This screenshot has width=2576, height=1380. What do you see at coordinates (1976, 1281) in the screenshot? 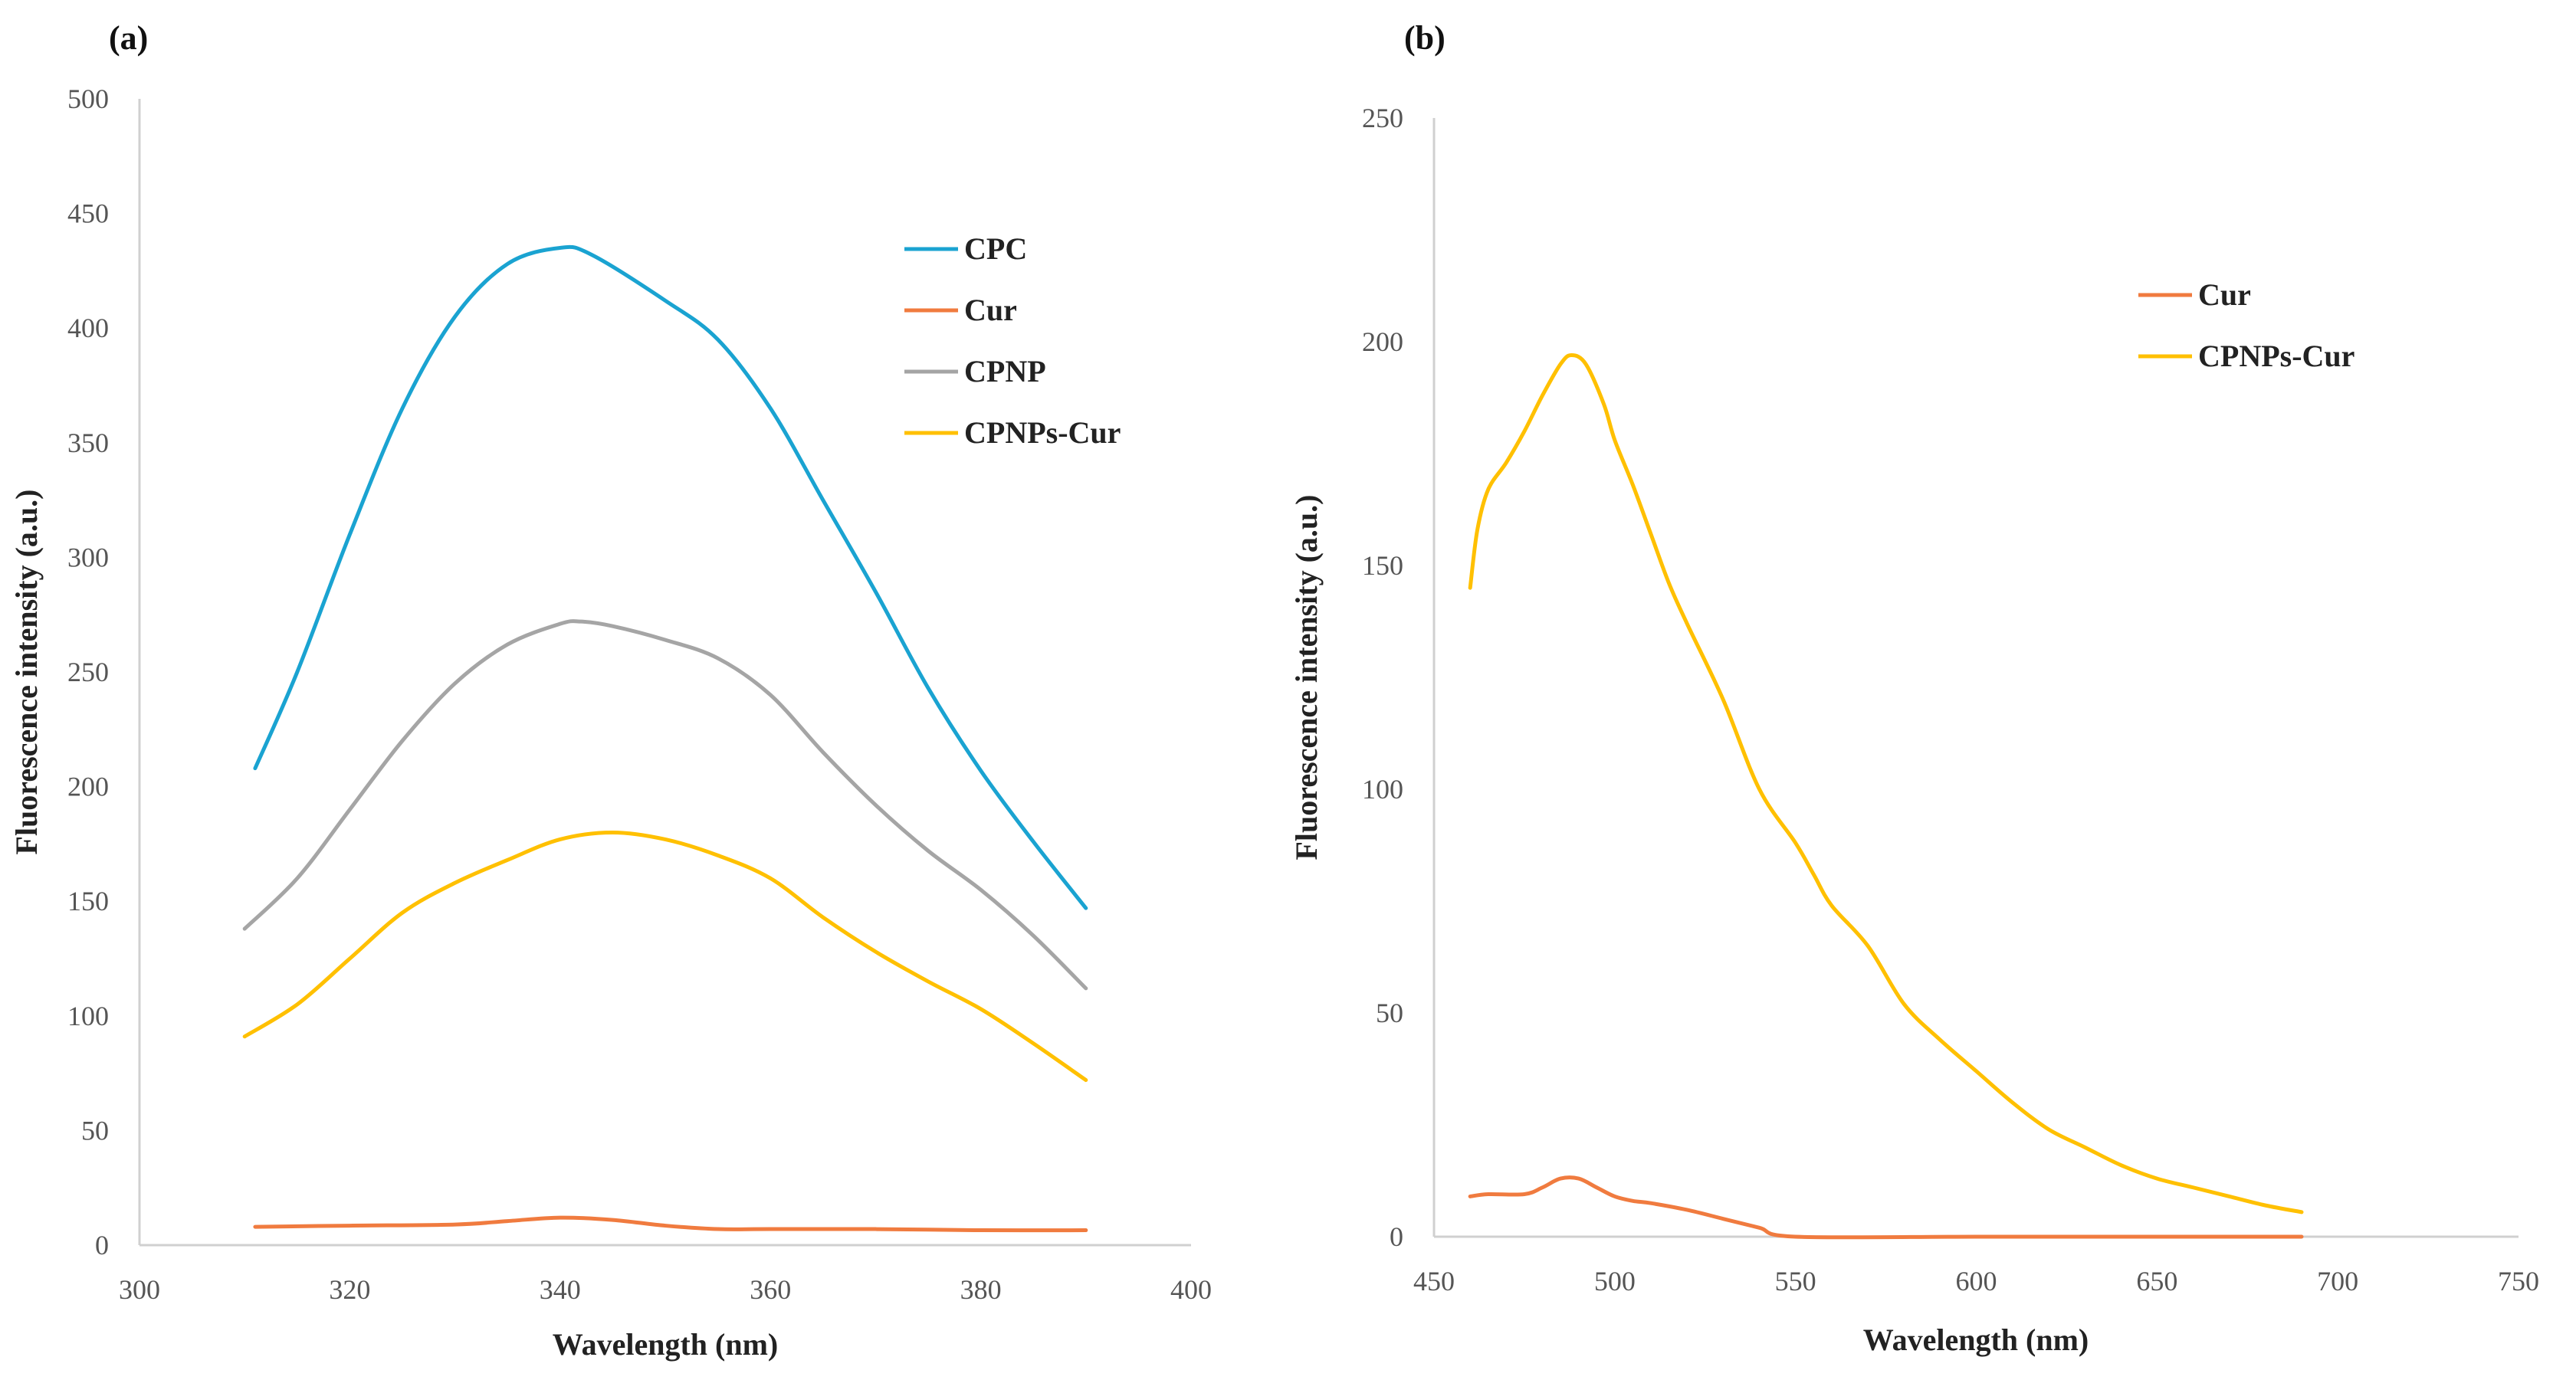
I see `x-tick-label: 600` at bounding box center [1976, 1281].